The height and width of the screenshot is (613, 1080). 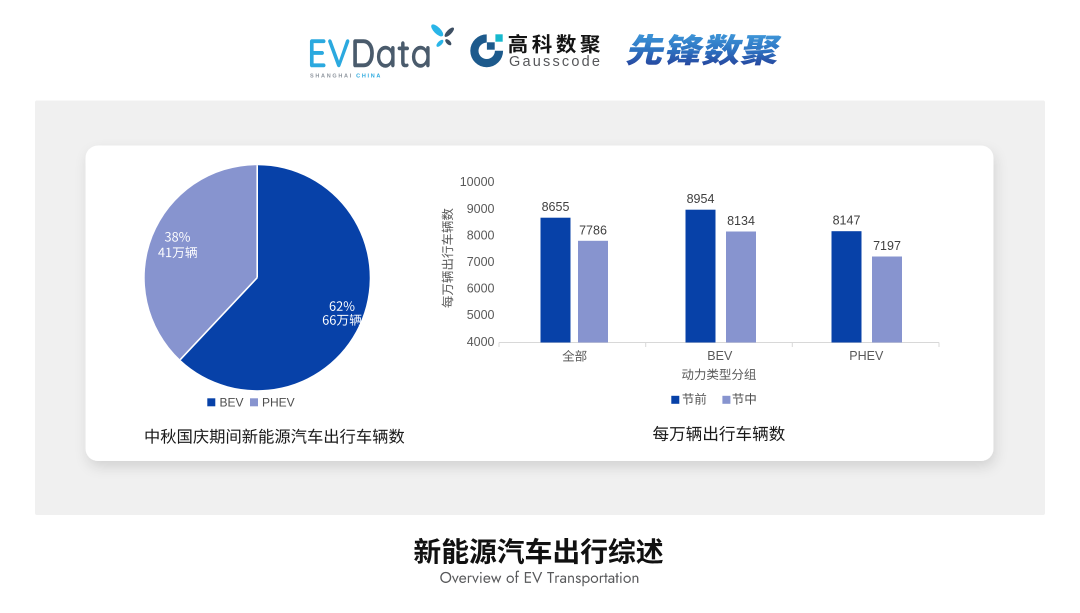 What do you see at coordinates (556, 207) in the screenshot?
I see `svg-text: 8655` at bounding box center [556, 207].